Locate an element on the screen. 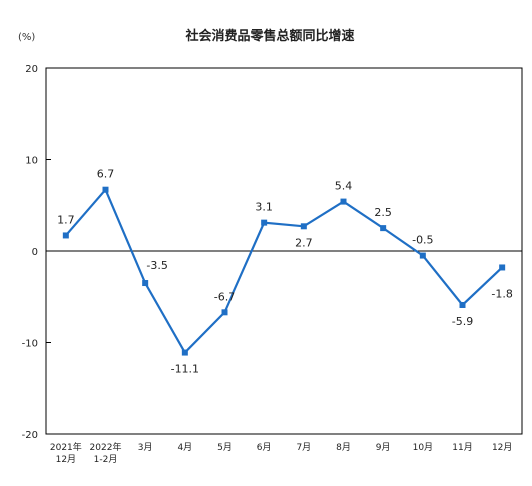 The width and height of the screenshot is (532, 486). data-label: -11.1 is located at coordinates (185, 369).